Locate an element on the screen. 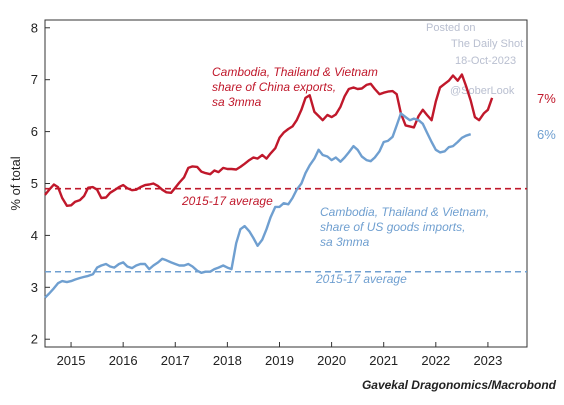 This screenshot has height=405, width=564. x-axis: 2015 2016 2017 2018 2019 2020 2021 2022 2023 is located at coordinates (279, 355).